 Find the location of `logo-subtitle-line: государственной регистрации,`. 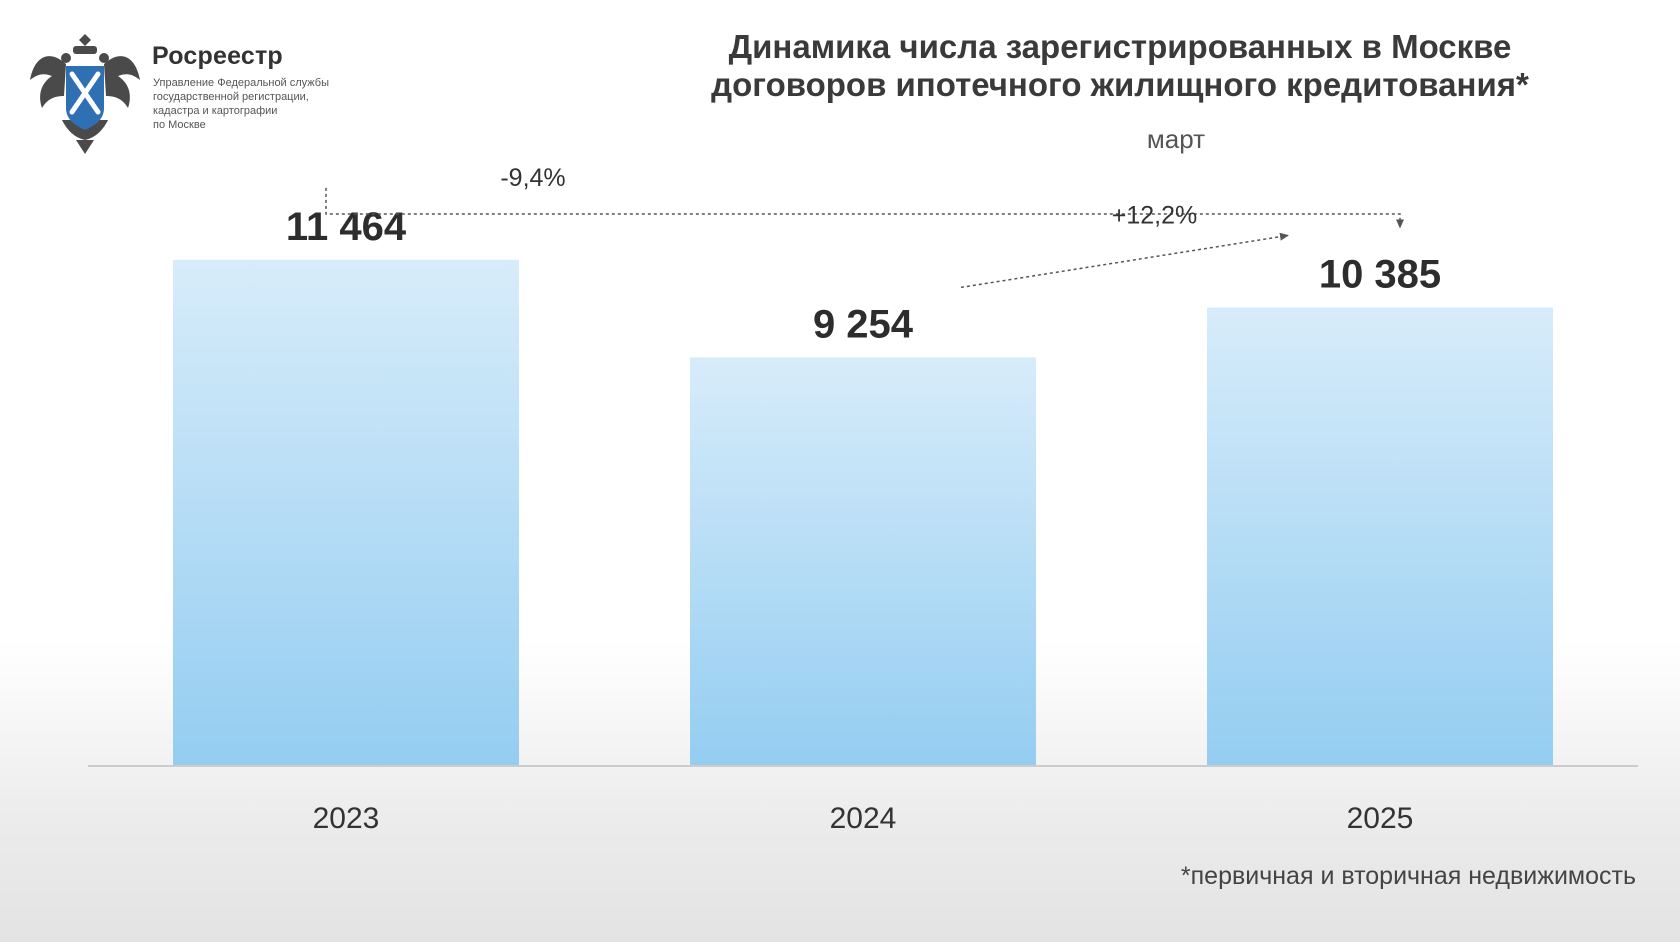

logo-subtitle-line: государственной регистрации, is located at coordinates (231, 97).